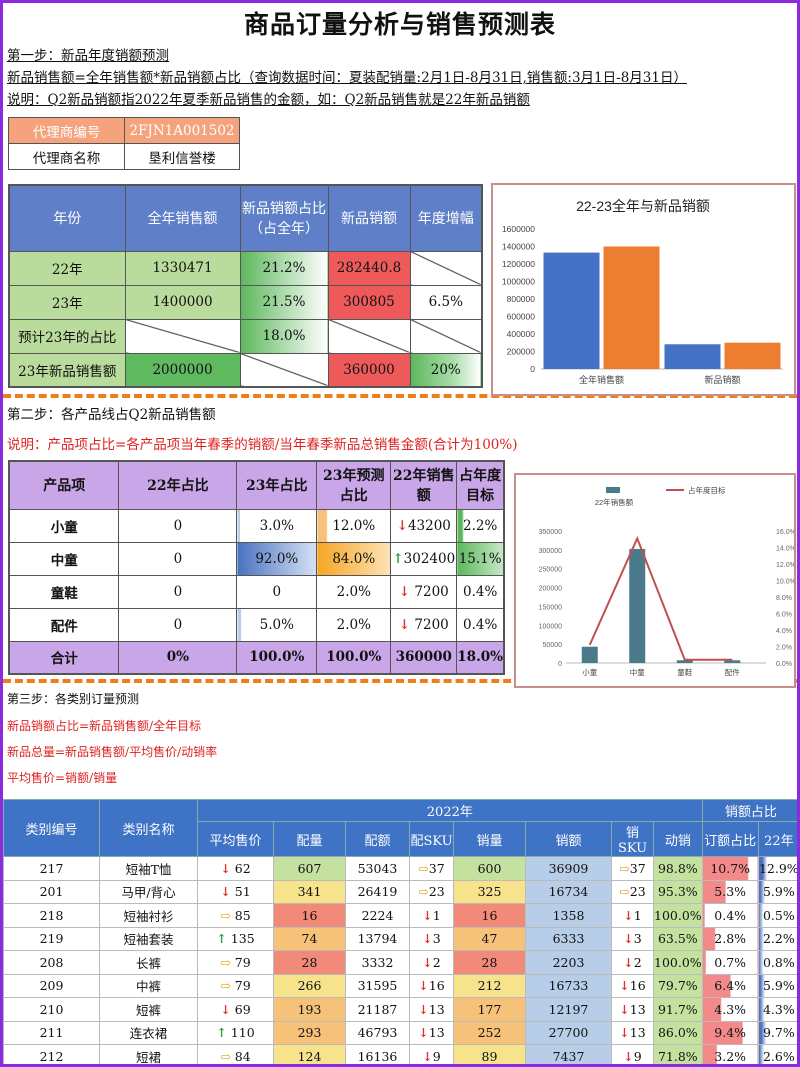 This screenshot has width=800, height=1067. Describe the element at coordinates (632, 868) in the screenshot. I see `cat-cell: ⇨37` at that location.